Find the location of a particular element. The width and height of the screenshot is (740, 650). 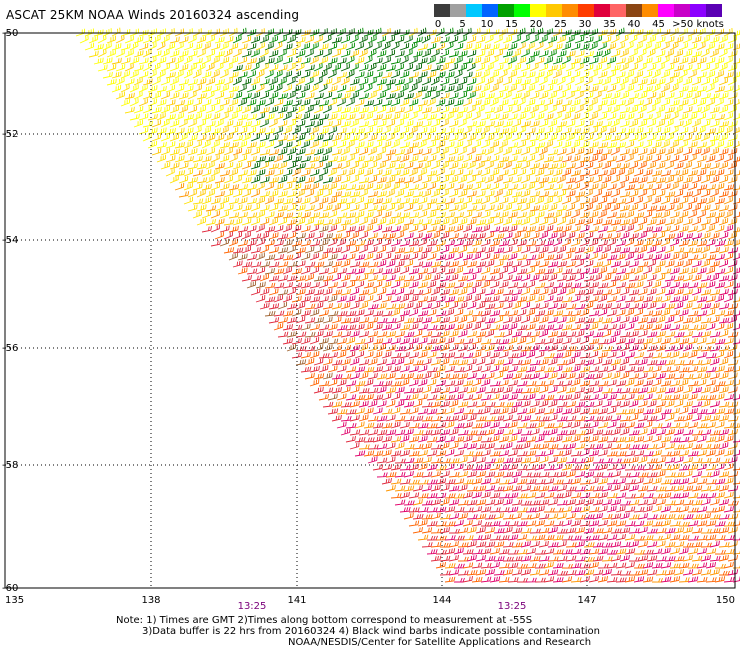

pass-time-label: 13:25 is located at coordinates (252, 606).